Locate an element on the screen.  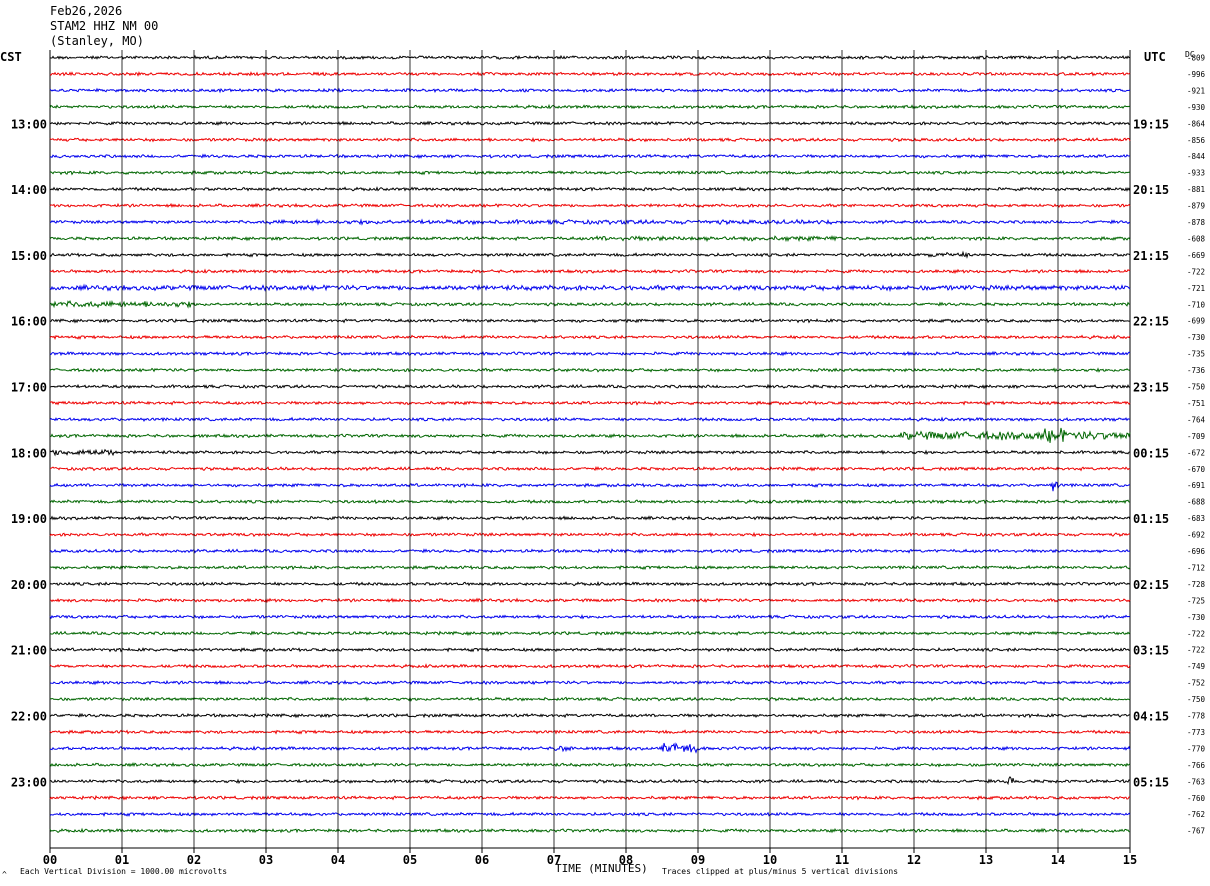
left-time-label: 21:00 is located at coordinates (29, 651).